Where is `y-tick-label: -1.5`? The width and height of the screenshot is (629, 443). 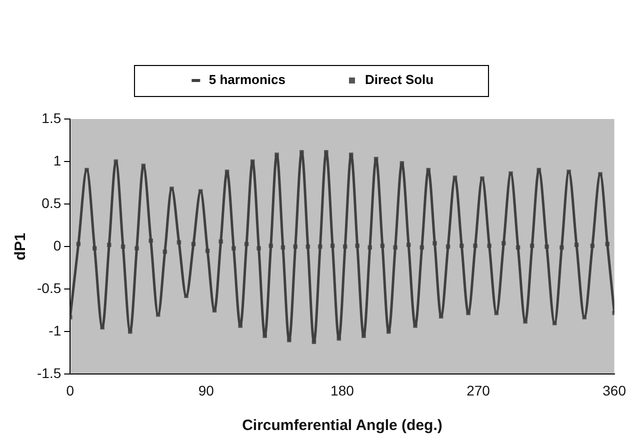
y-tick-label: -1.5 is located at coordinates (49, 373).